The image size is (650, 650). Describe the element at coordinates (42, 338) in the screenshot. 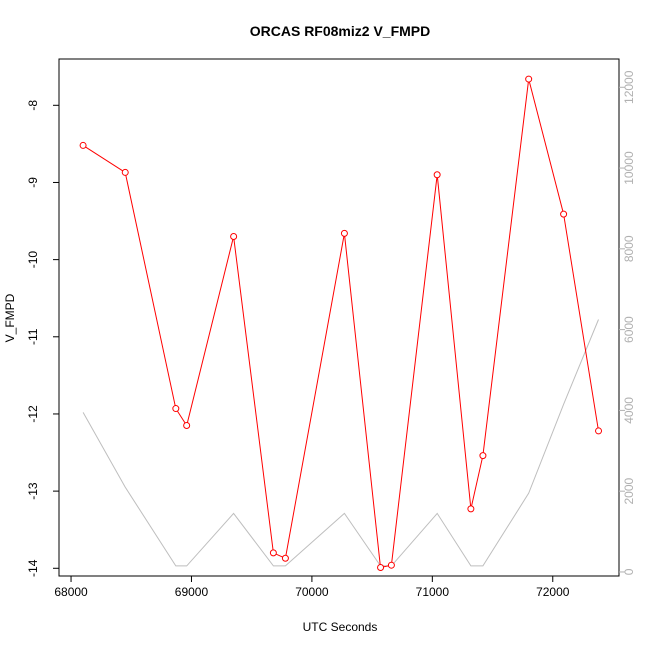

I see `y-axis-left: -14 -13 -12 -11 -10 -9 -8` at that location.